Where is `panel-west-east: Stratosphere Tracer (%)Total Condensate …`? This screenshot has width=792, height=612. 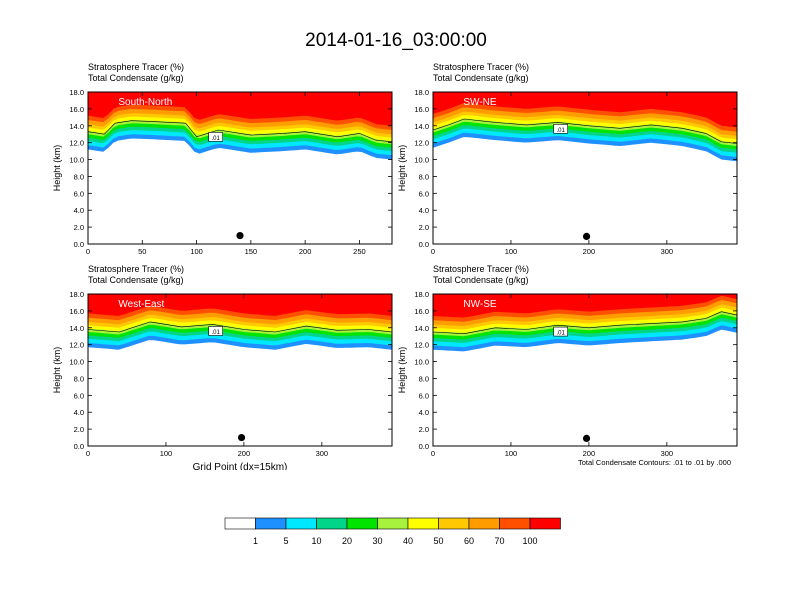 panel-west-east: Stratosphere Tracer (%)Total Condensate … is located at coordinates (222, 367).